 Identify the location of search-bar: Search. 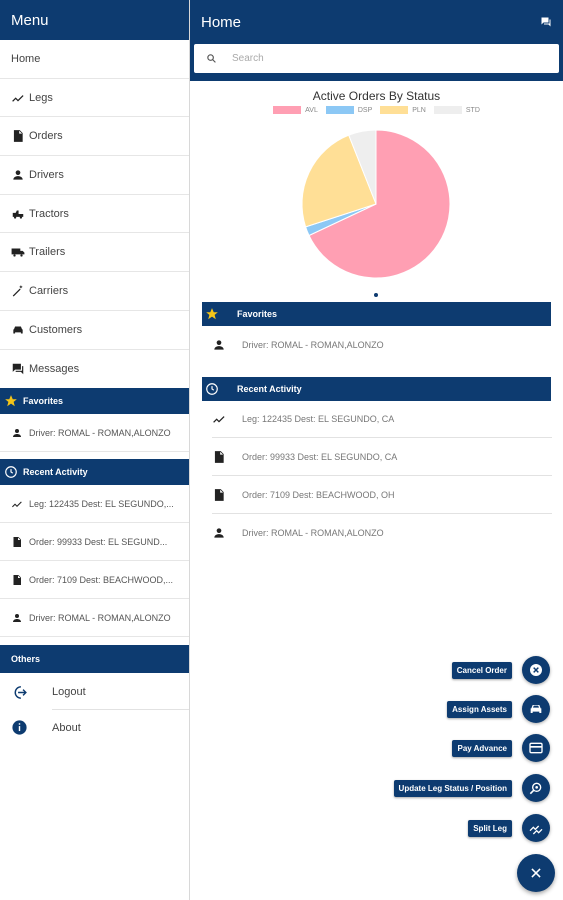
(376, 62).